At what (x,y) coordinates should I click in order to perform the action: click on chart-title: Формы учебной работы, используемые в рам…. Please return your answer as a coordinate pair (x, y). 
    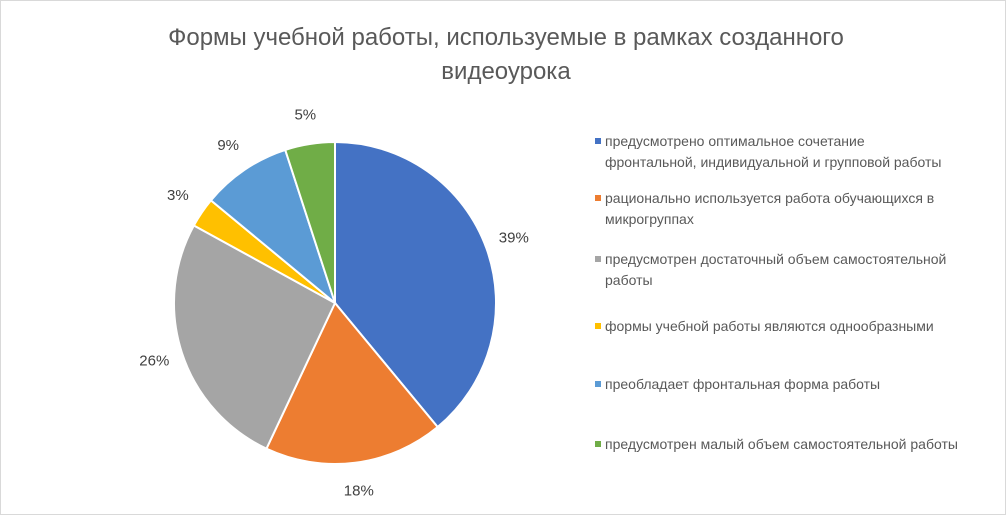
    Looking at the image, I should click on (506, 55).